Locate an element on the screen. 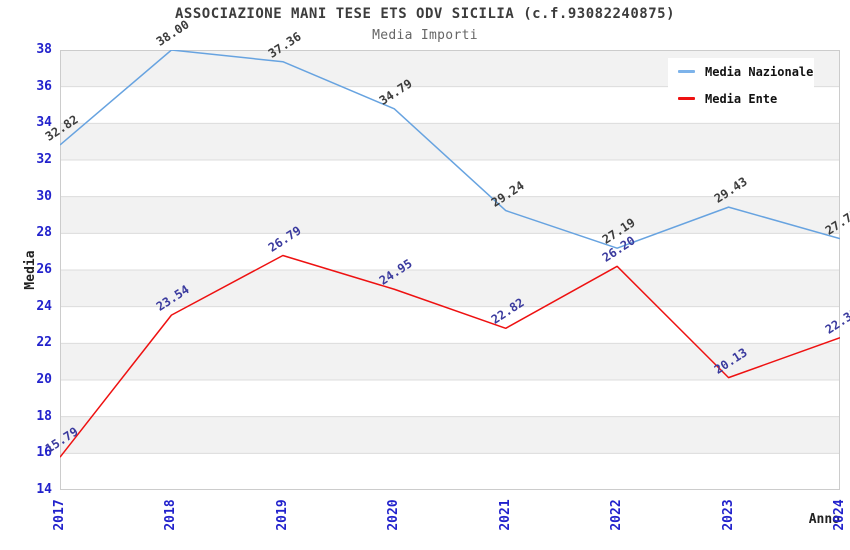 The image size is (850, 550). legend: Media Nazionale Media Ente is located at coordinates (741, 85).